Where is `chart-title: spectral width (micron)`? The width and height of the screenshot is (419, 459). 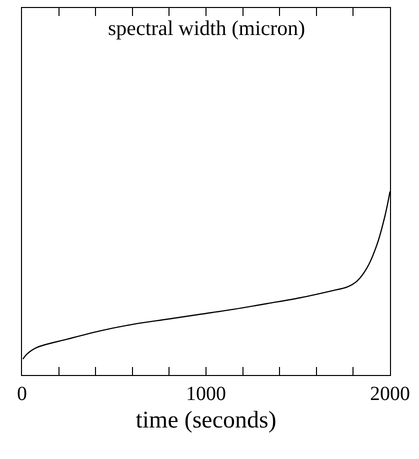
chart-title: spectral width (micron) is located at coordinates (207, 28).